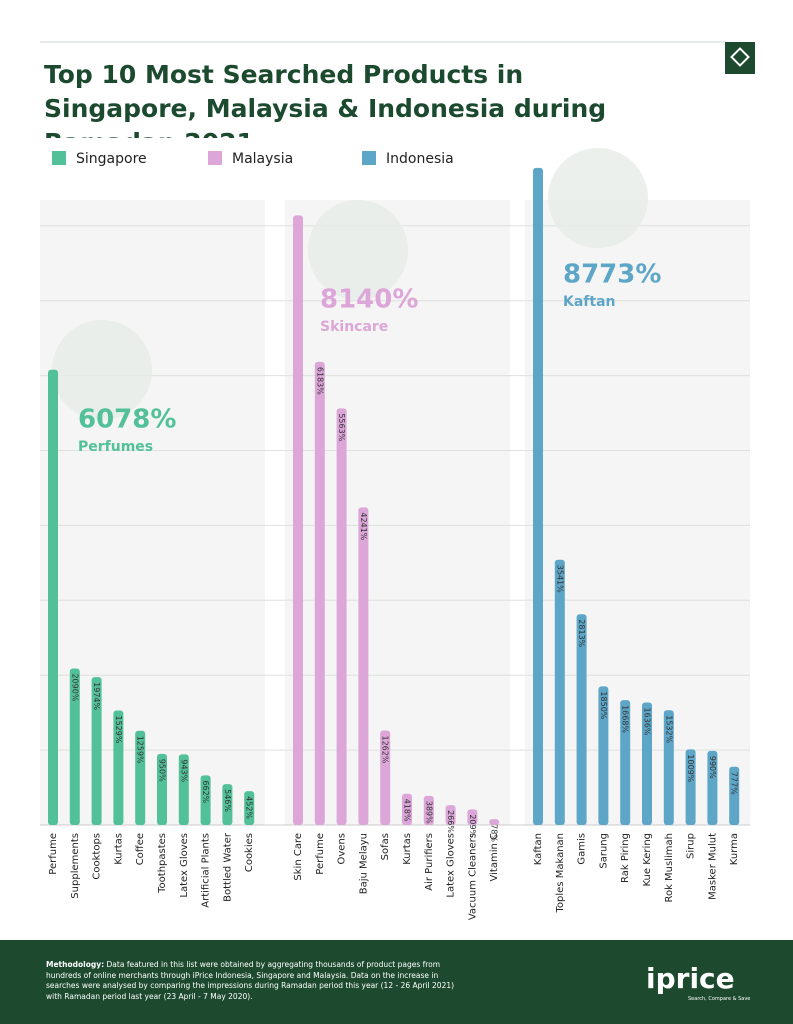 This screenshot has width=793, height=1024. What do you see at coordinates (183, 770) in the screenshot?
I see `value-label: 943%` at bounding box center [183, 770].